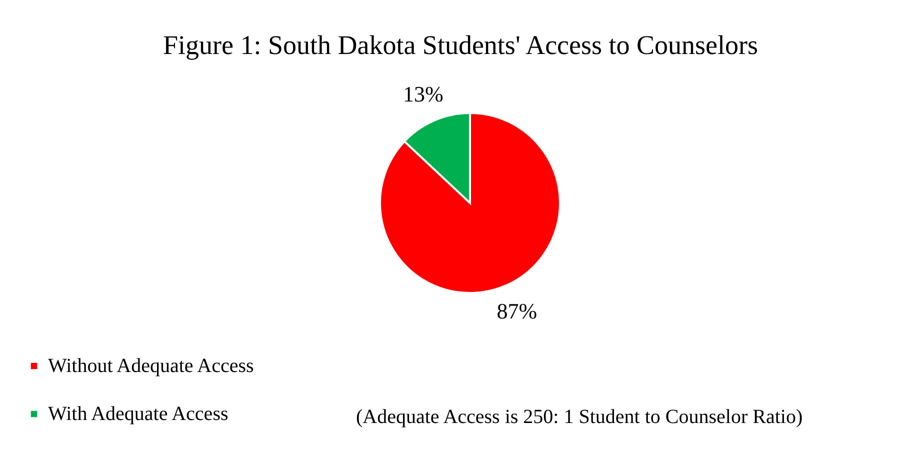 The image size is (921, 459). What do you see at coordinates (470, 203) in the screenshot?
I see `pie-slice` at bounding box center [470, 203].